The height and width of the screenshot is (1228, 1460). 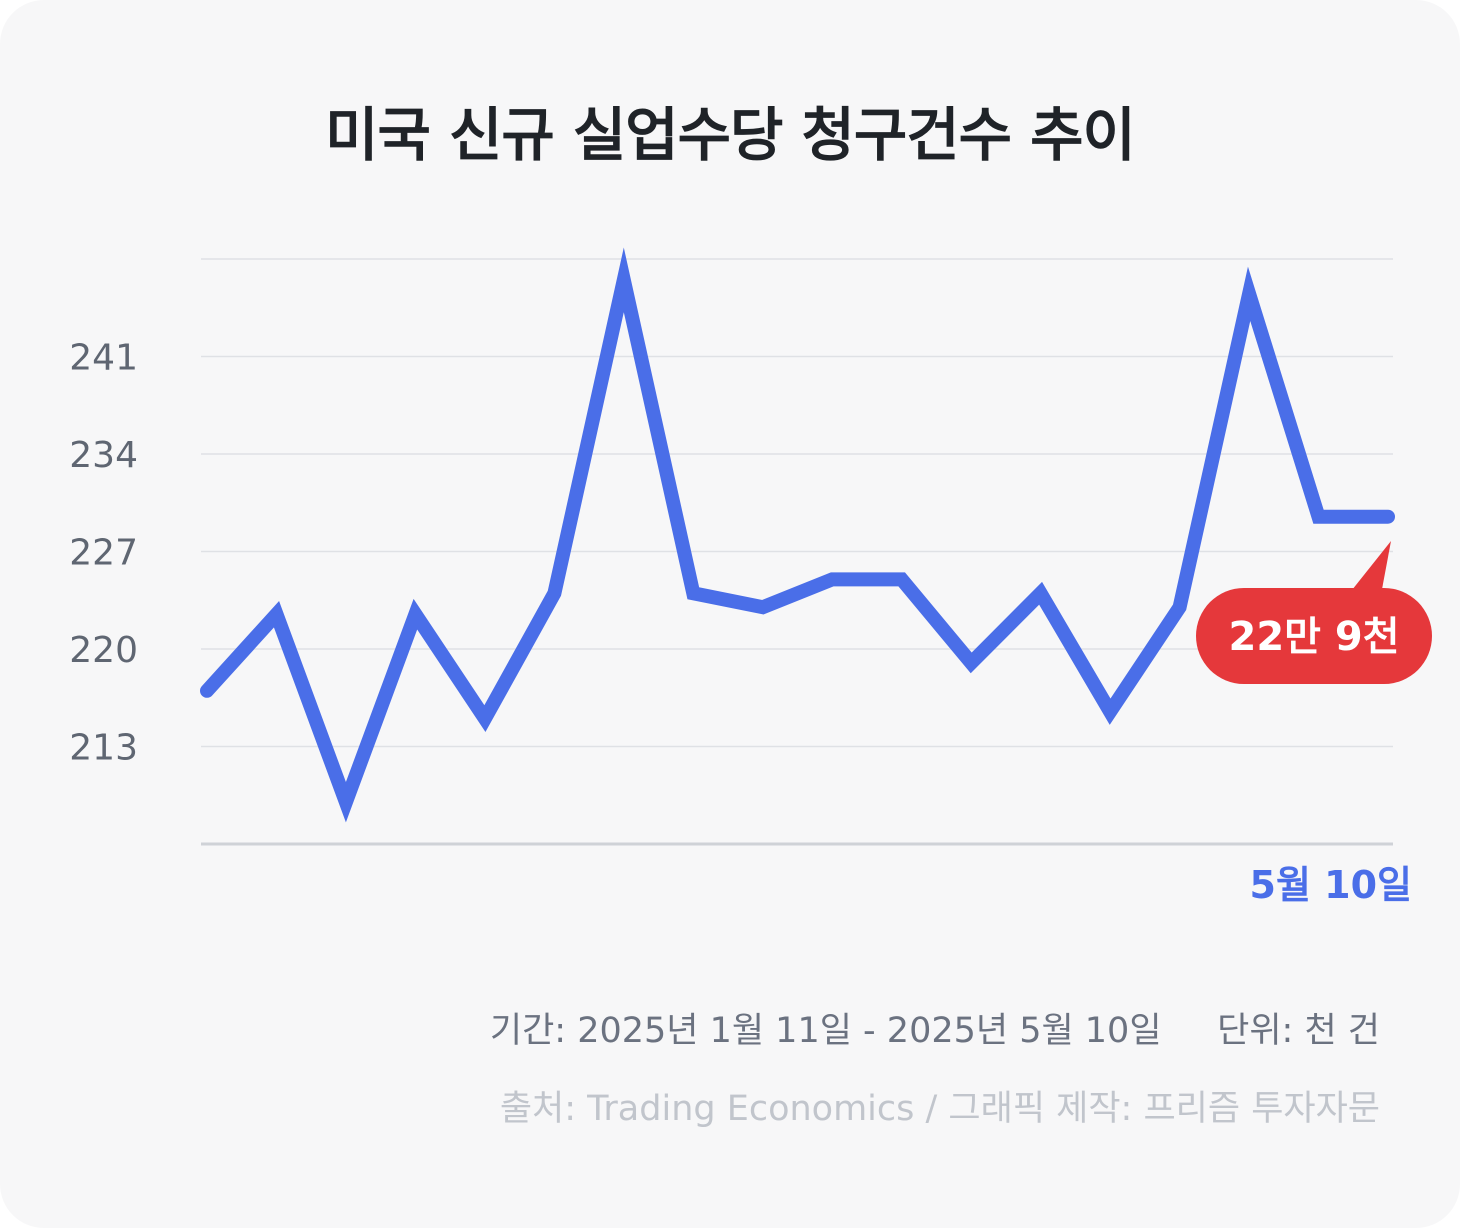 I want to click on chart-title: 미국 신규 실업수당 청구건수 추이, so click(x=730, y=135).